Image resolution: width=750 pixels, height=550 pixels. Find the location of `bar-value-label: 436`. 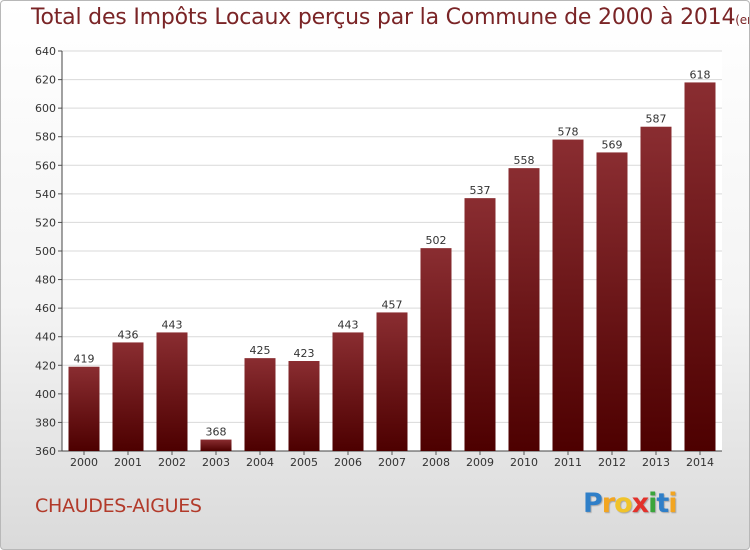

bar-value-label: 436 is located at coordinates (128, 334).